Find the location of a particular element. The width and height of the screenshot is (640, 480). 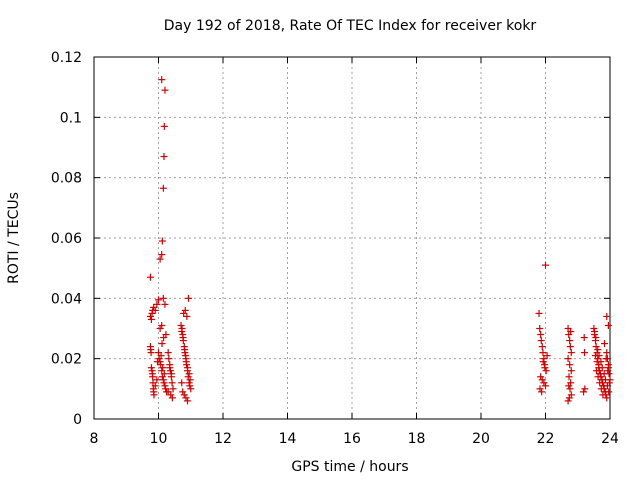

x-tick-label: 12 is located at coordinates (223, 439).